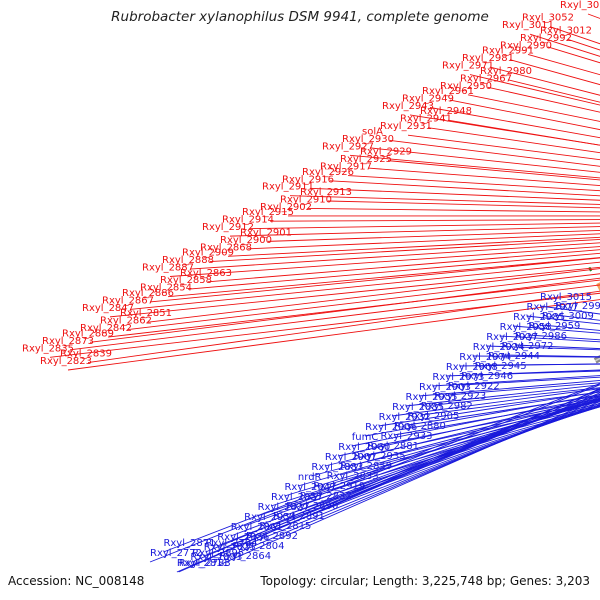  Describe the element at coordinates (351, 457) in the screenshot. I see `reverse-gene-label: Rxyl_2907` at that location.